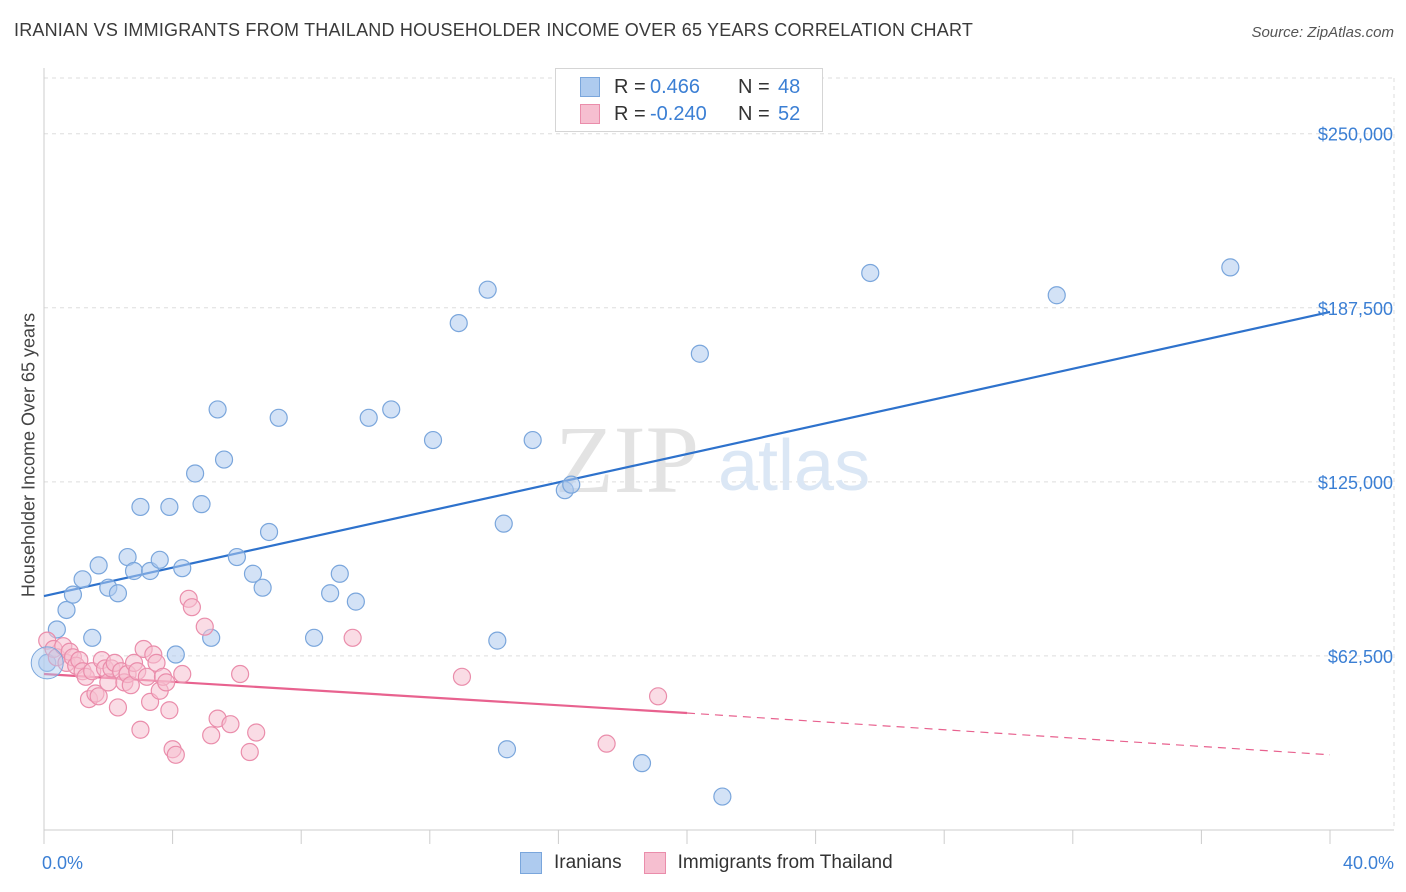  Describe the element at coordinates (678, 113) in the screenshot. I see `legend-r-value: -0.240` at that location.